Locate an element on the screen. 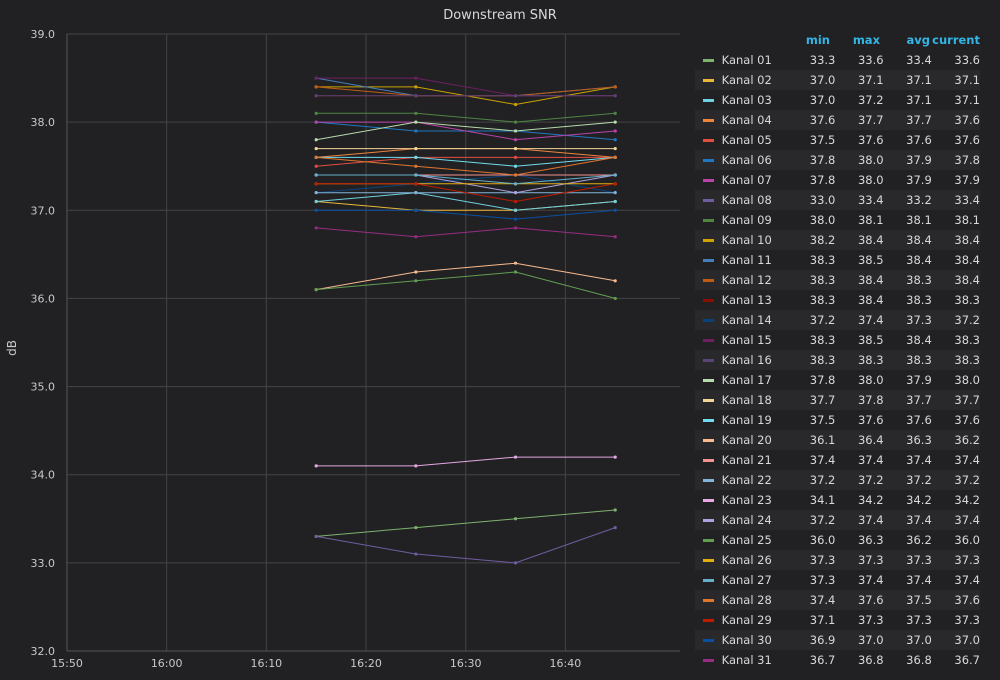  legend-item: Kanal 29 37.1 37.3 37.3 37.3 is located at coordinates (837, 620).